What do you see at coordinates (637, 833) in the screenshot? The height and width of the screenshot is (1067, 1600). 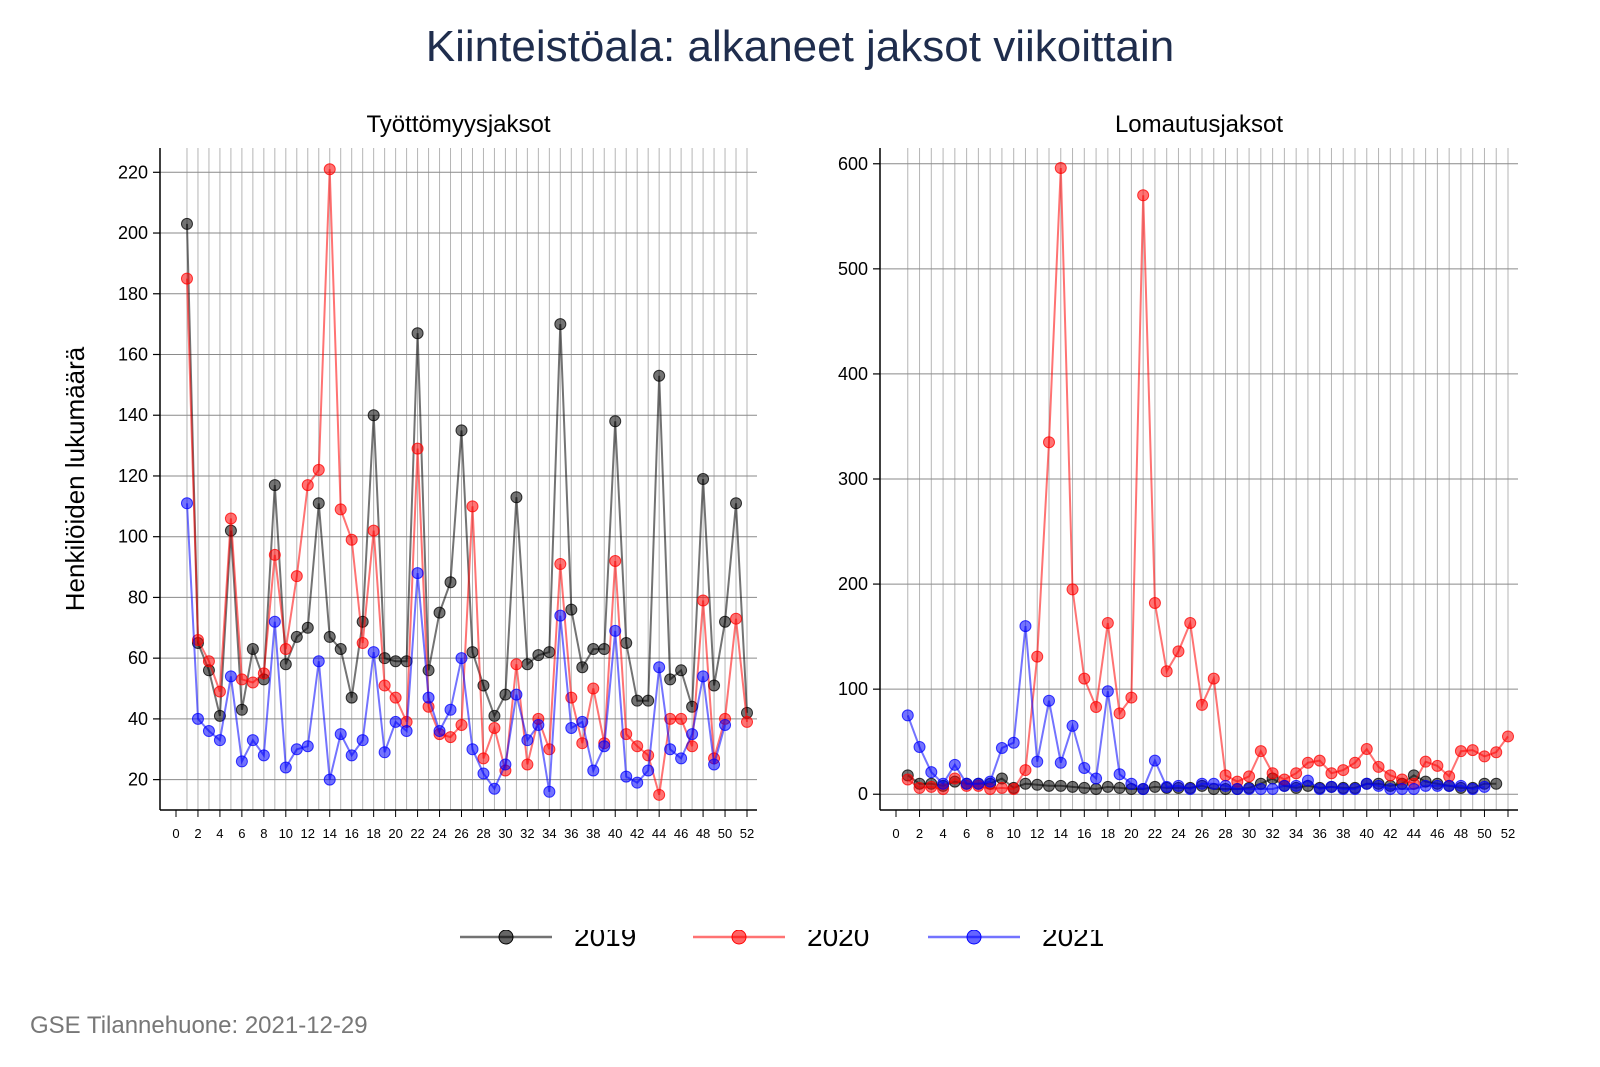 I see `x-tick-label: 42` at bounding box center [637, 833].